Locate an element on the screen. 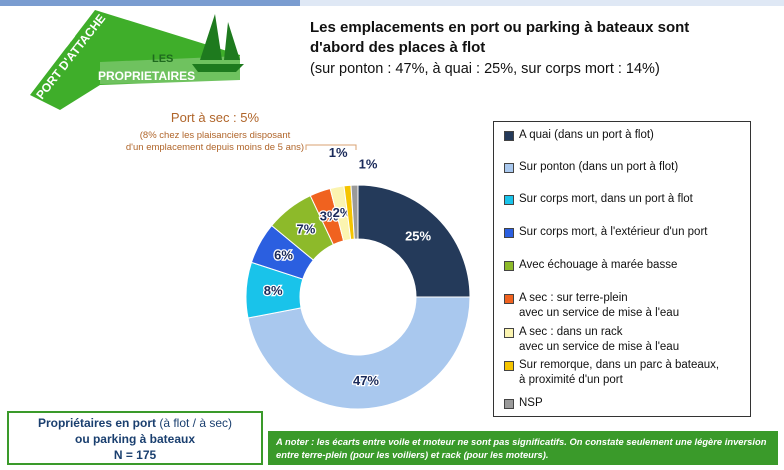 The image size is (784, 470). legend-entry: Sur corps mort, à l'extérieur d'un port is located at coordinates (605, 232).